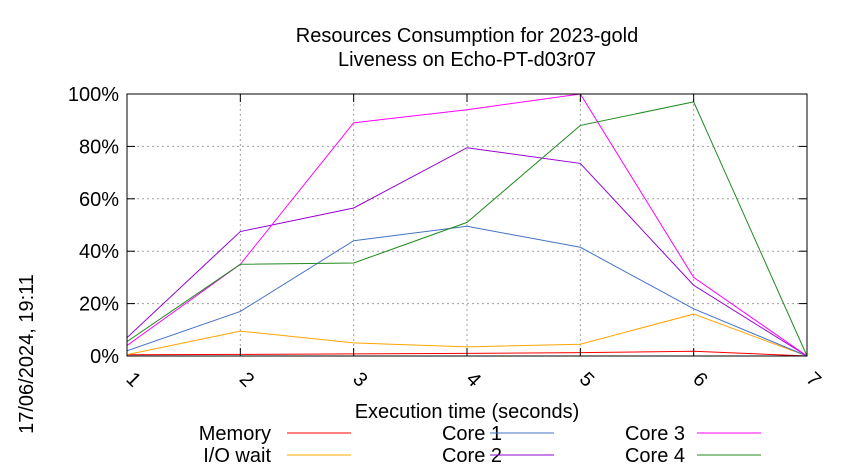 This screenshot has width=850, height=475. I want to click on legend-label-core-4: Core 4, so click(655, 456).